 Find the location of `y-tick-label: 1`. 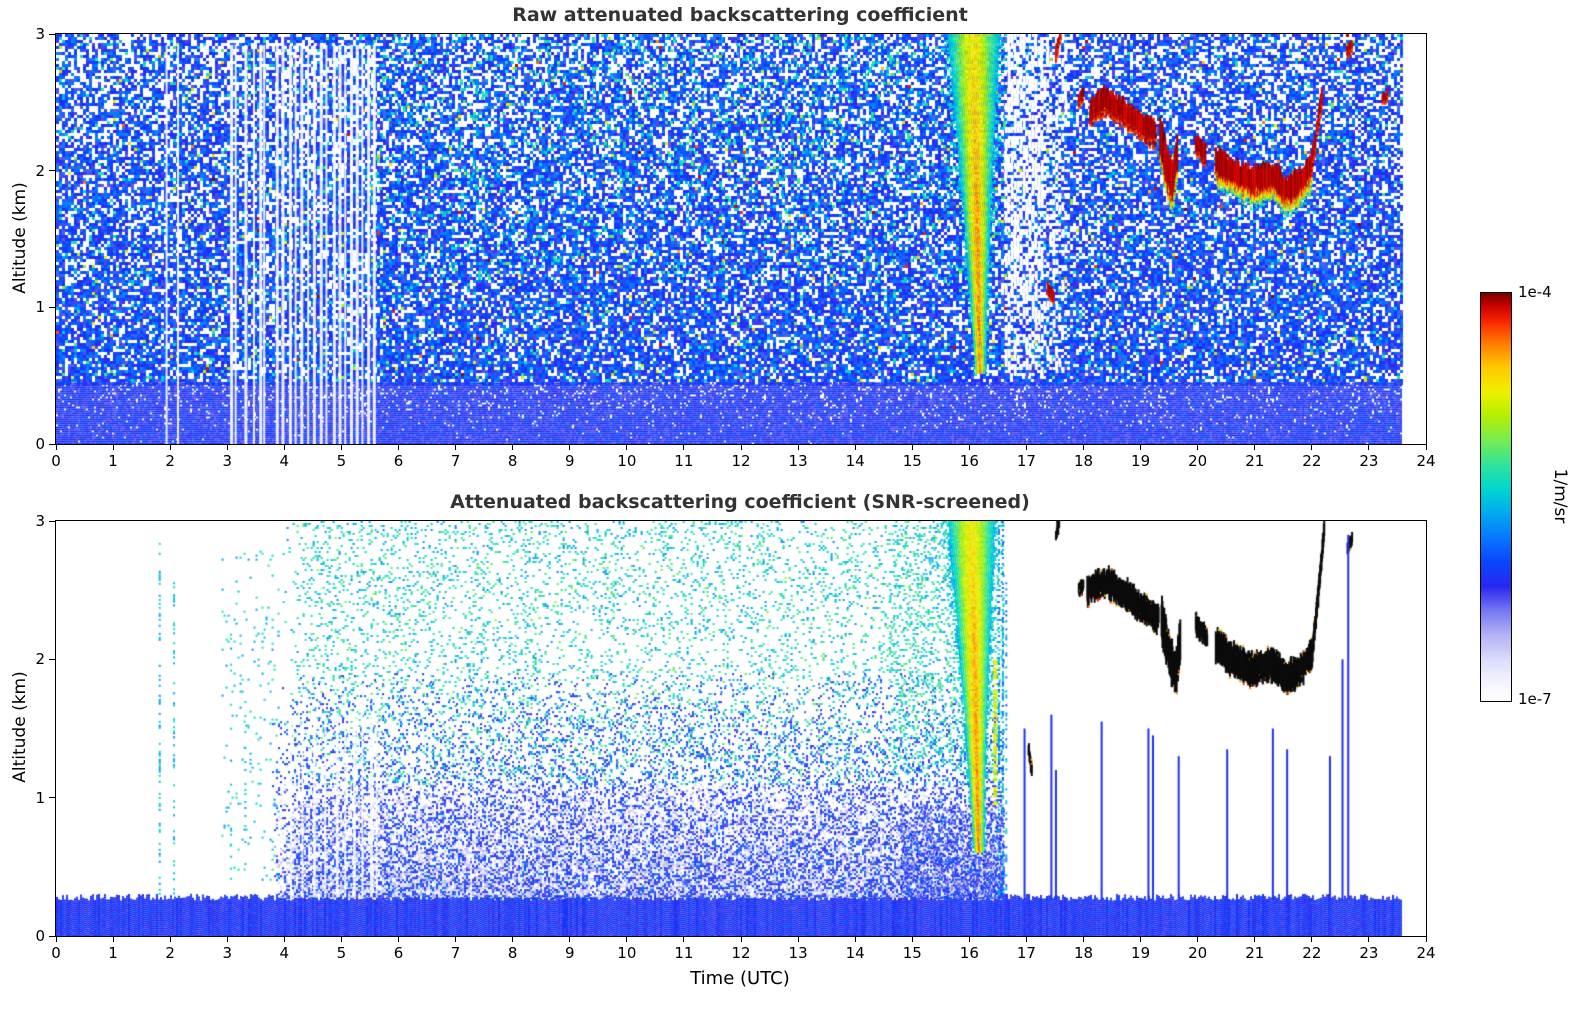

y-tick-label: 1 is located at coordinates (40, 797).